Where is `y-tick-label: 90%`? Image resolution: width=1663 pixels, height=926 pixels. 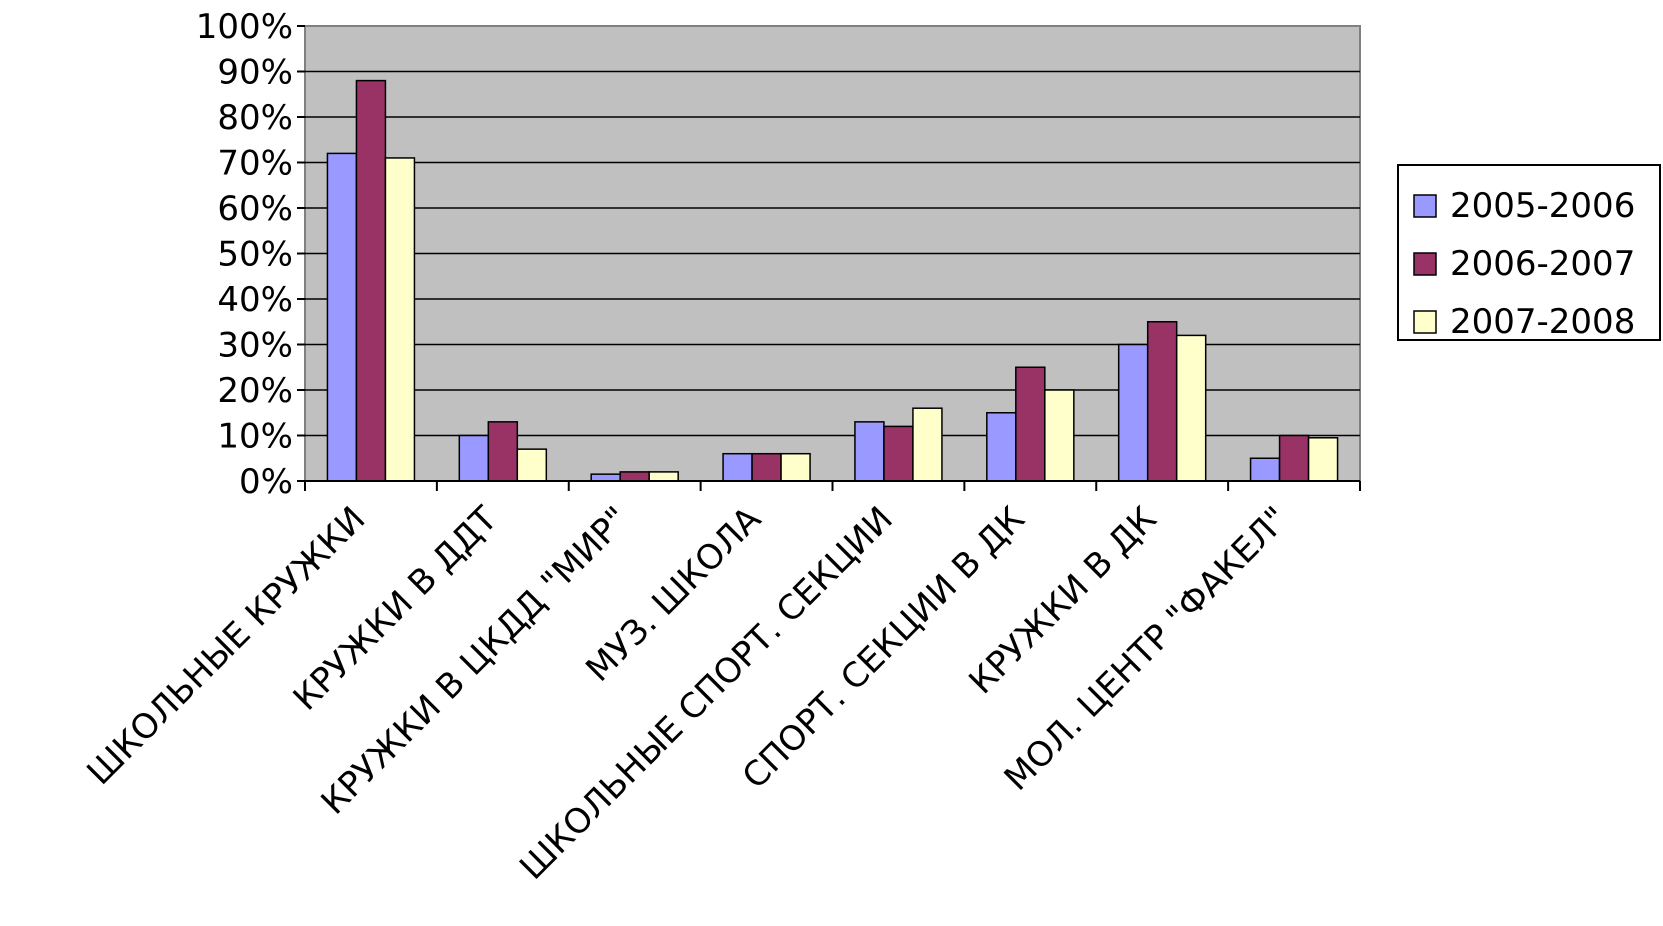 y-tick-label: 90% is located at coordinates (255, 73).